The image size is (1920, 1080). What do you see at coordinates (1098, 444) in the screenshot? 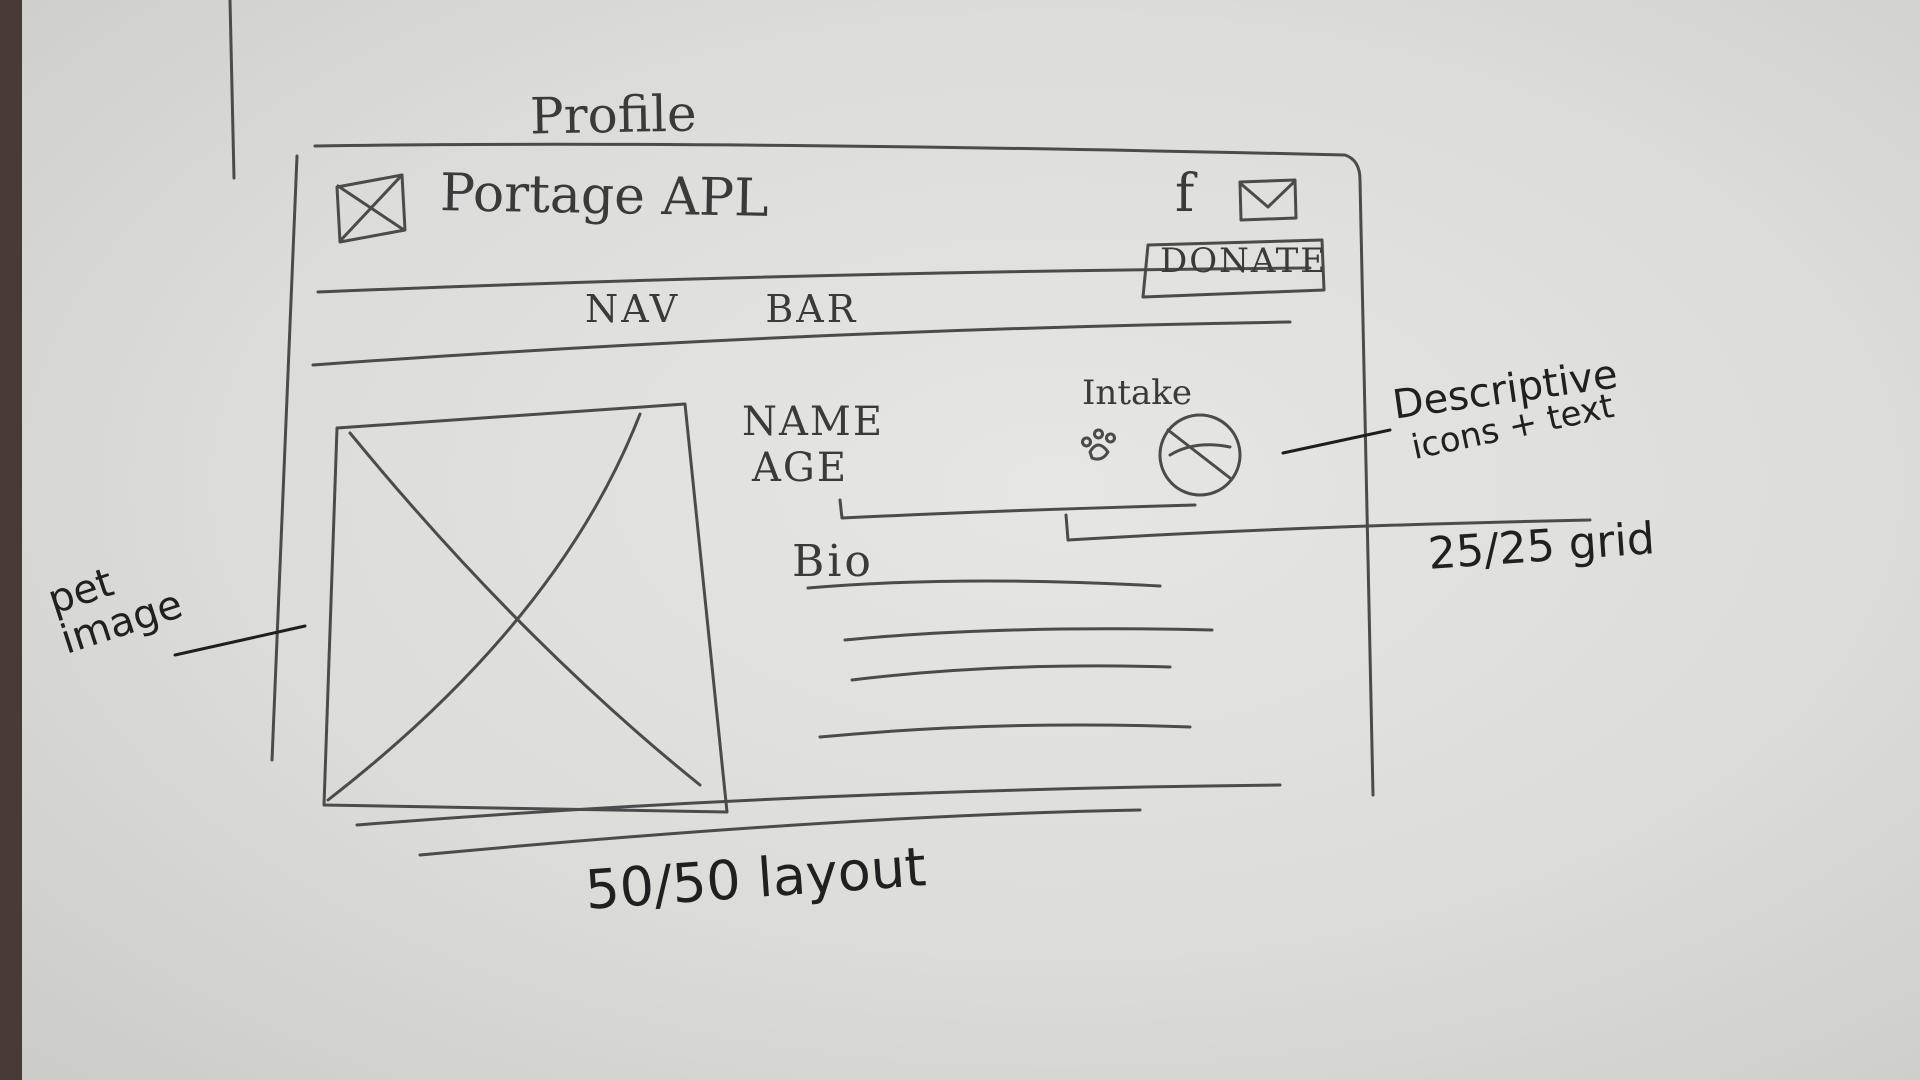
I see `paw-icon` at bounding box center [1098, 444].